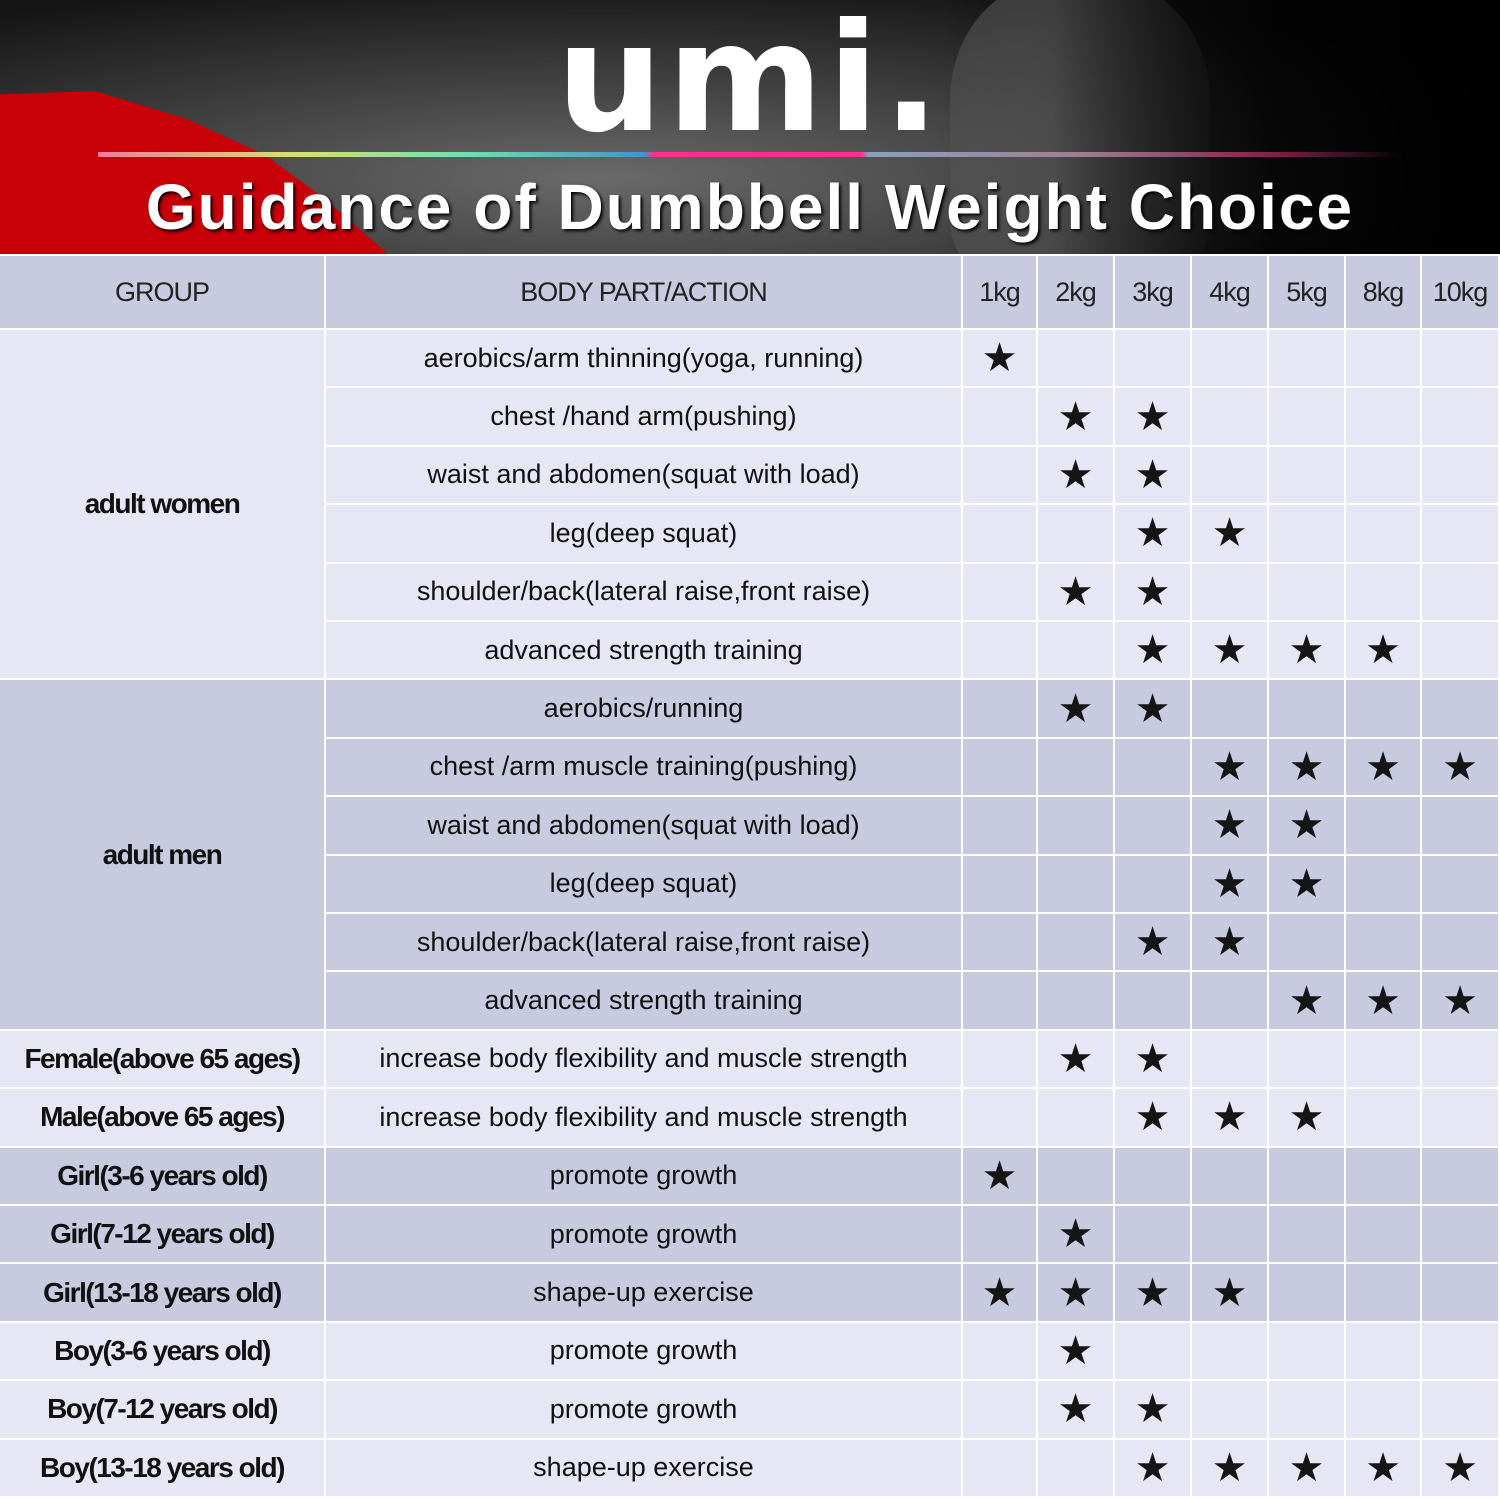  What do you see at coordinates (644, 709) in the screenshot?
I see `action-label: aerobics/running` at bounding box center [644, 709].